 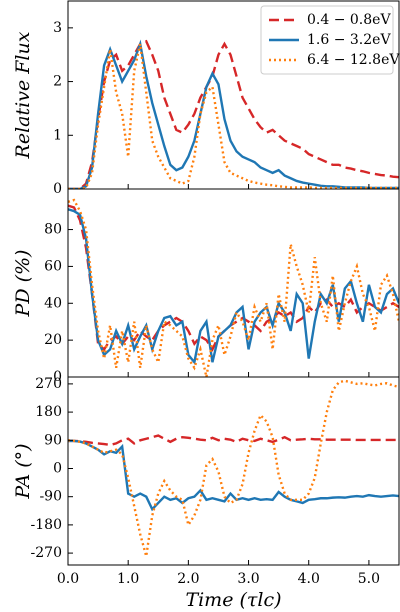 What do you see at coordinates (23, 284) in the screenshot?
I see `y-axis-label: PD (%)` at bounding box center [23, 284].